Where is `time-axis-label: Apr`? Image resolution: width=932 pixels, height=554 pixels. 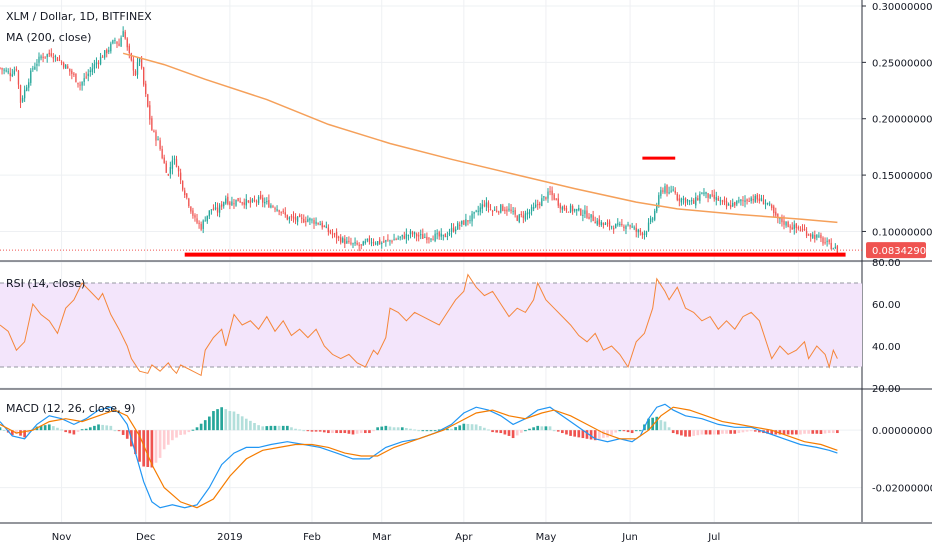 time-axis-label: Apr is located at coordinates (464, 537).